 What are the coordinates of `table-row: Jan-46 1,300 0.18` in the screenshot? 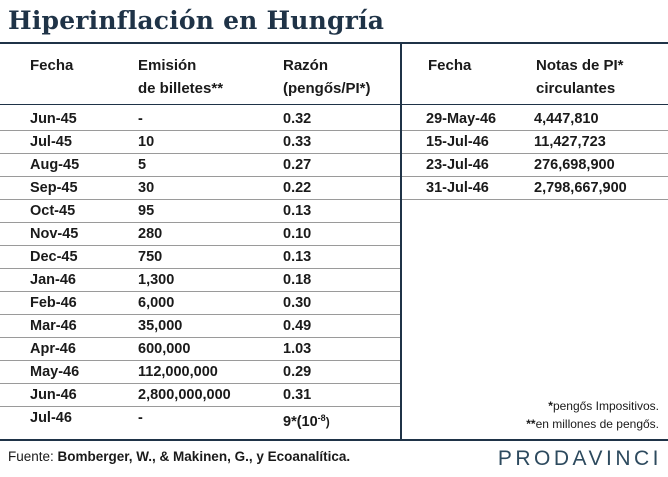 It's located at (200, 280).